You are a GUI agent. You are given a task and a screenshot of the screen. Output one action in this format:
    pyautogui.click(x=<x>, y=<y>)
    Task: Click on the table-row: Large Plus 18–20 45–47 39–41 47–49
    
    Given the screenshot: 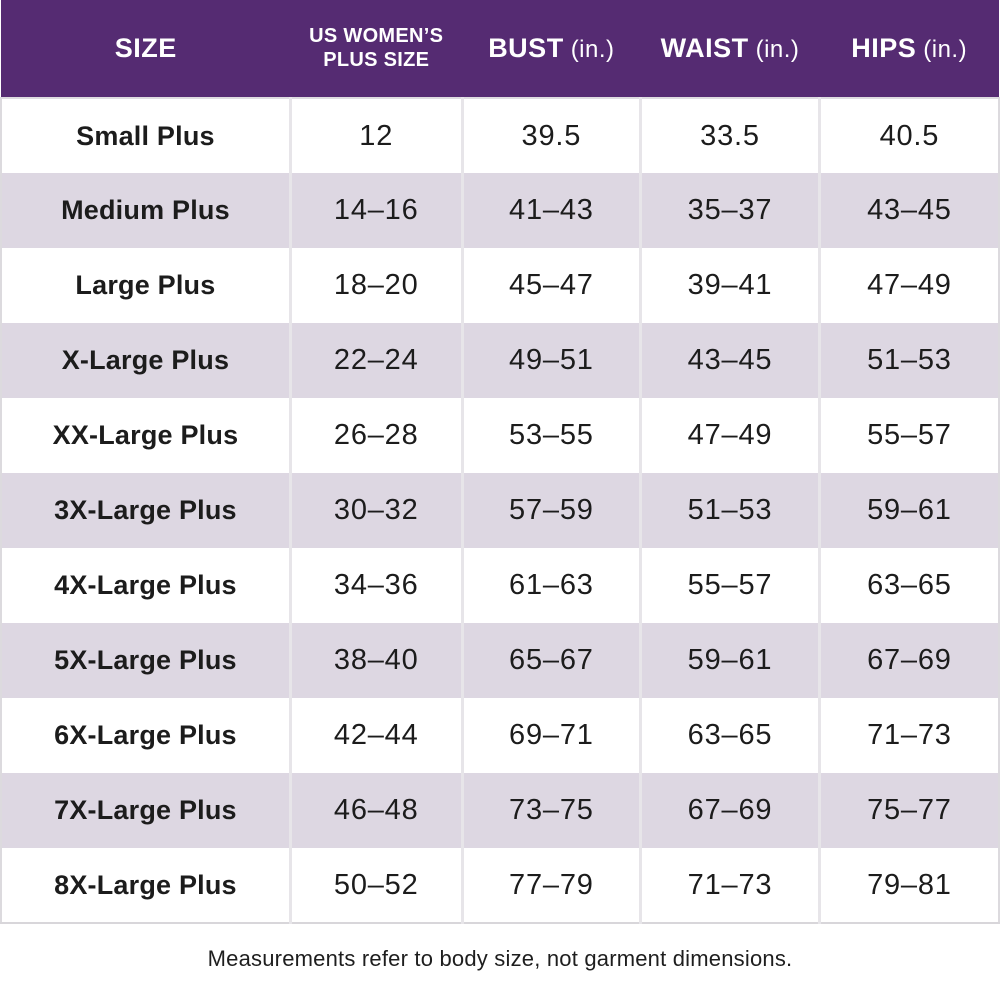 What is the action you would take?
    pyautogui.click(x=500, y=285)
    